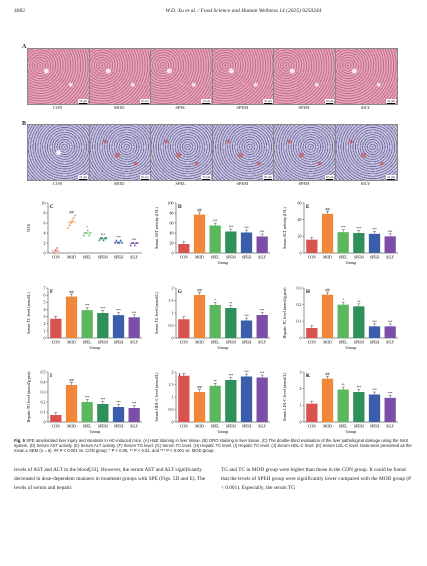 The height and width of the screenshot is (566, 427). What do you see at coordinates (57, 183) in the screenshot?
I see `histology-label-con: CON` at bounding box center [57, 183].